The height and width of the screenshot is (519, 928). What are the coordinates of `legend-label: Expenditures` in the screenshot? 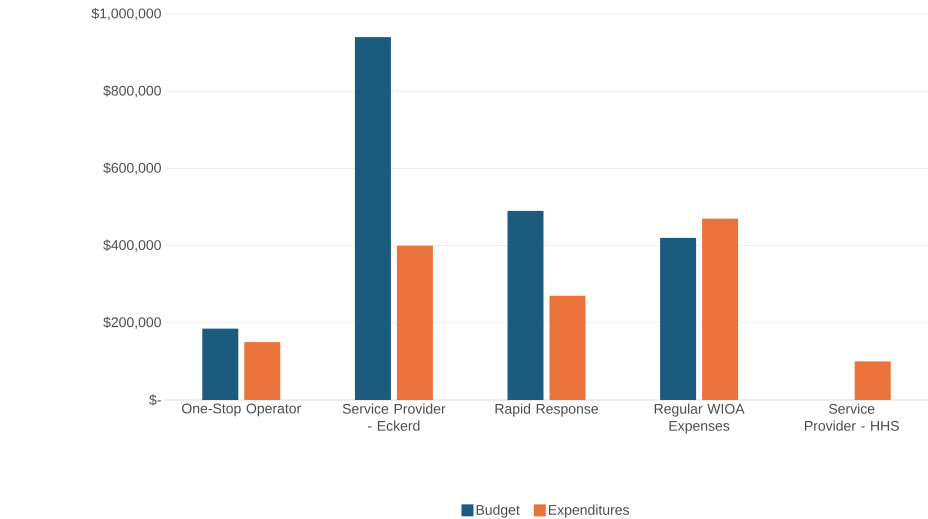 It's located at (589, 511).